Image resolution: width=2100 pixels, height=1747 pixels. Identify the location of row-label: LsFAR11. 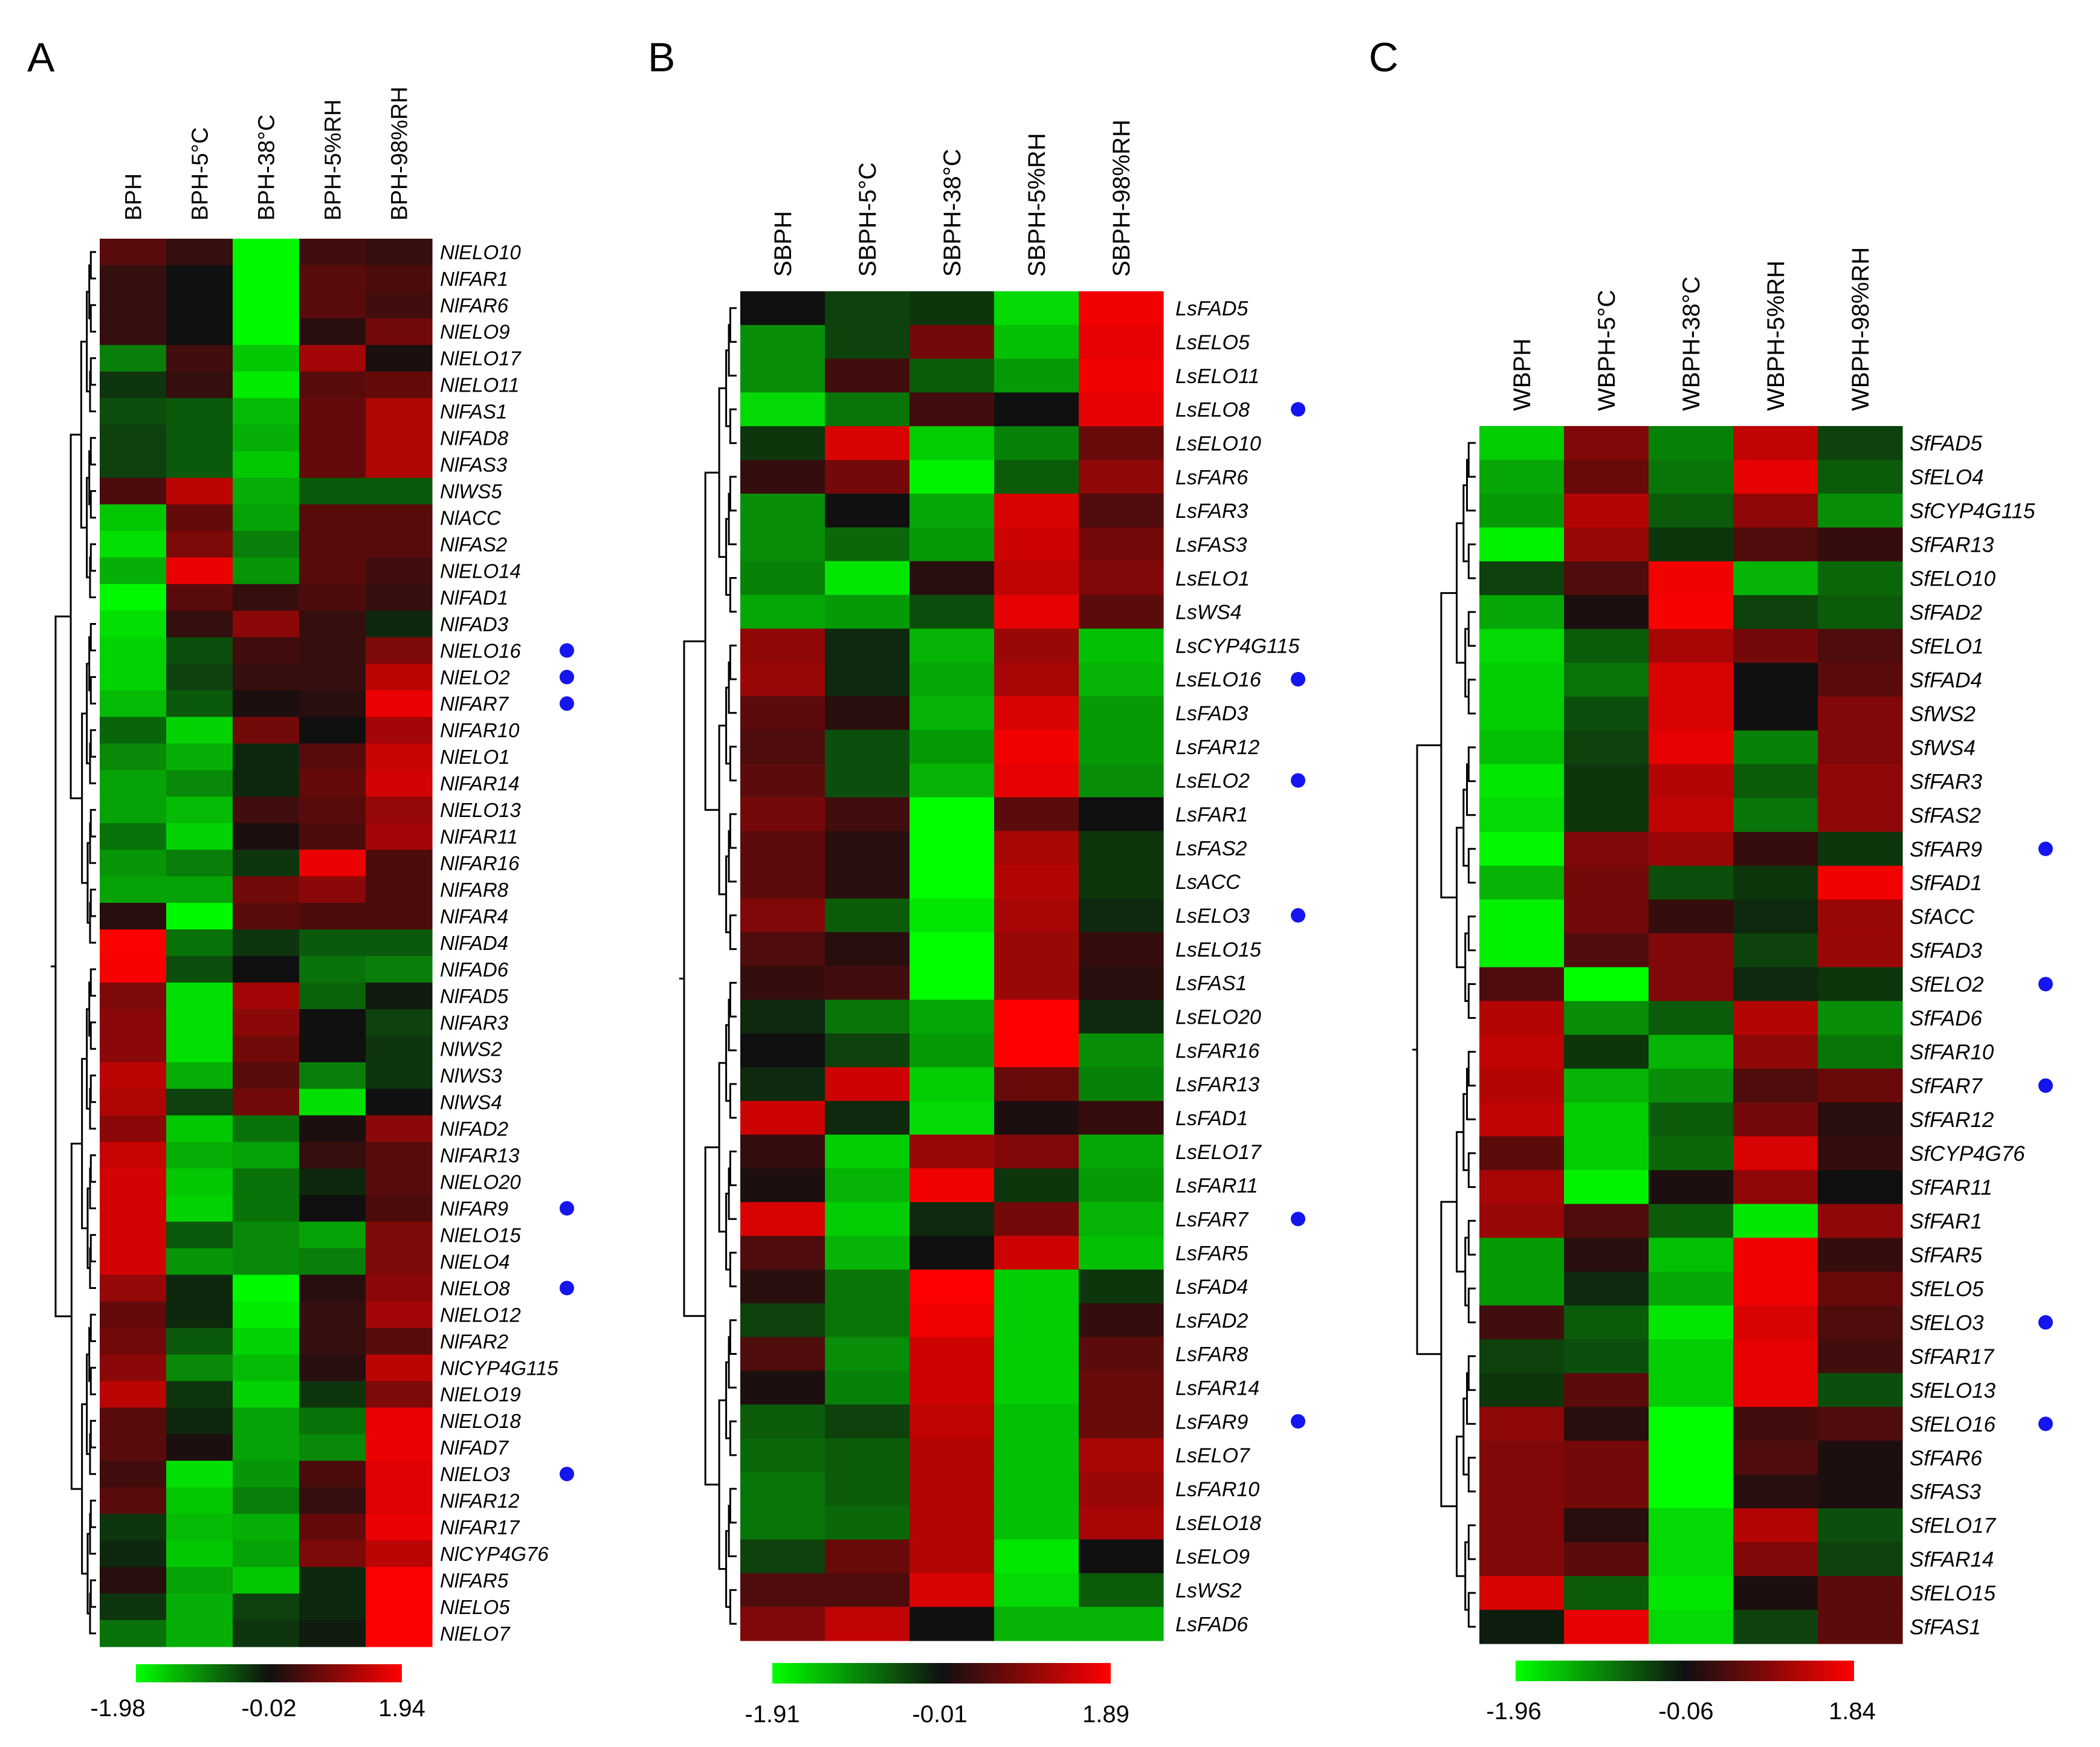
(1216, 1186).